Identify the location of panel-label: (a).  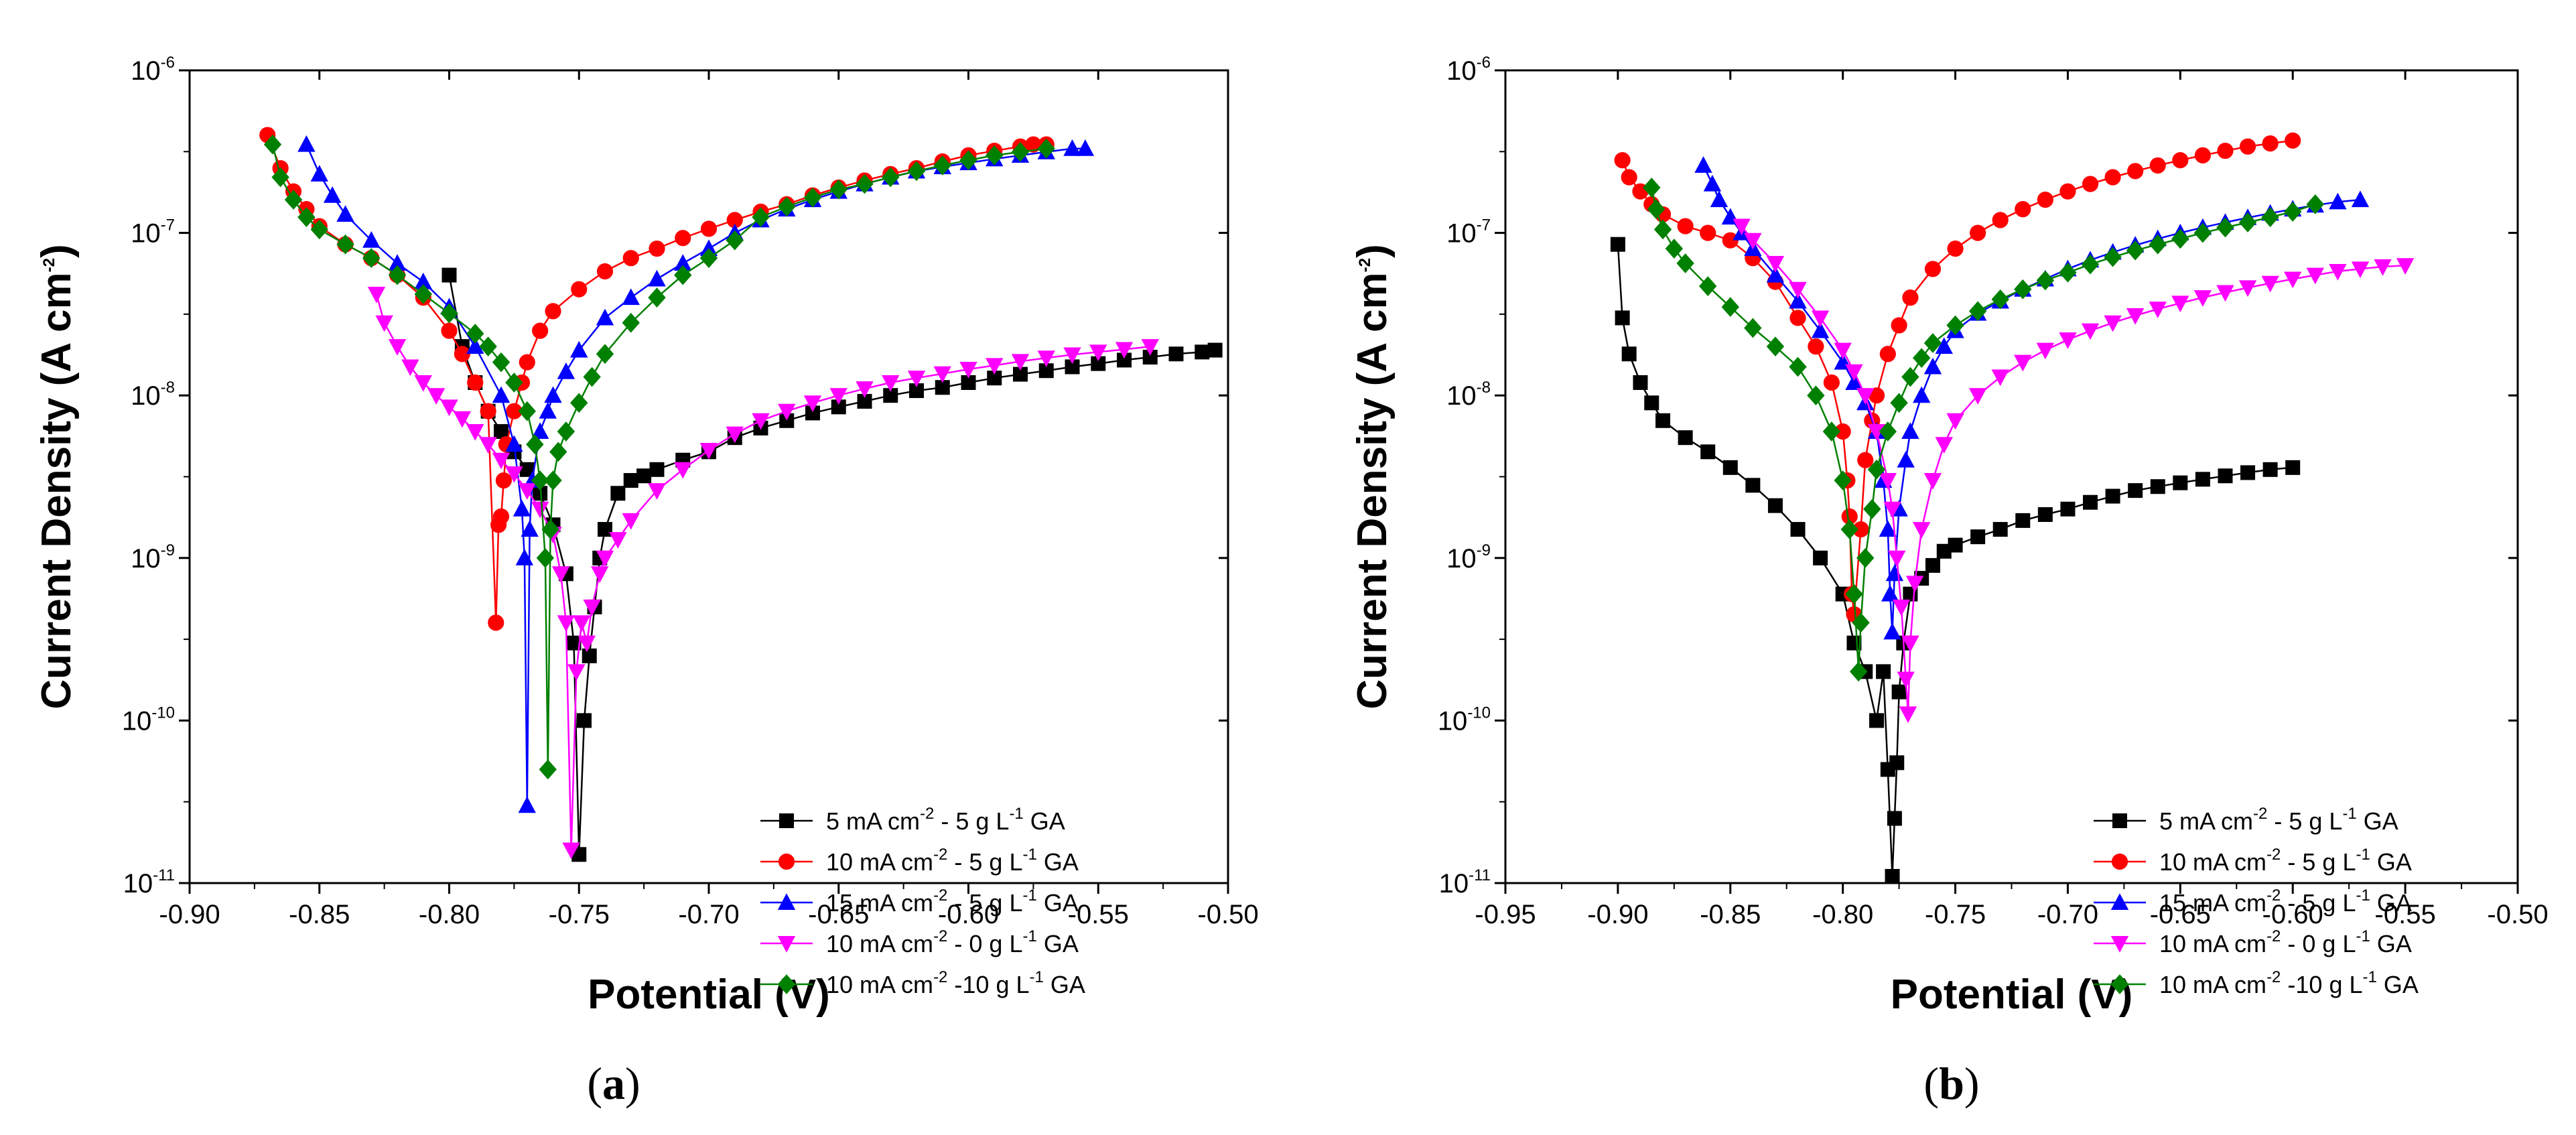
(613, 1083).